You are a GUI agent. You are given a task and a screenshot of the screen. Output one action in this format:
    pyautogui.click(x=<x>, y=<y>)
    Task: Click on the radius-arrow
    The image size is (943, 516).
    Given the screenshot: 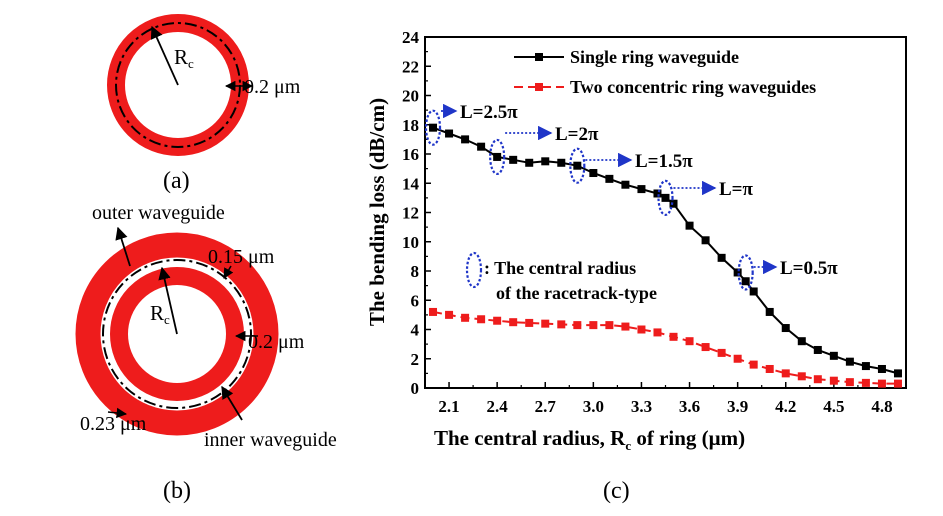 What is the action you would take?
    pyautogui.click(x=164, y=55)
    